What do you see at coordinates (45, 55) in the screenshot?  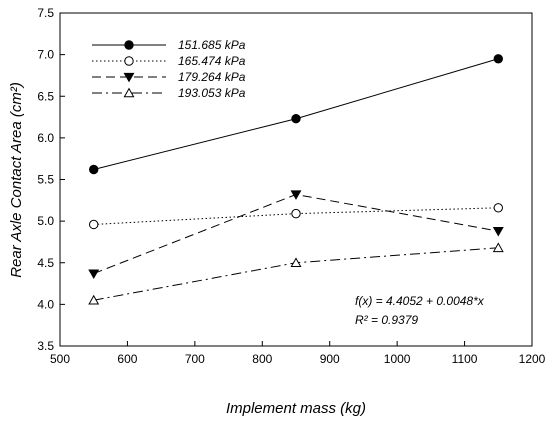 I see `y-tick-label: 7.0` at bounding box center [45, 55].